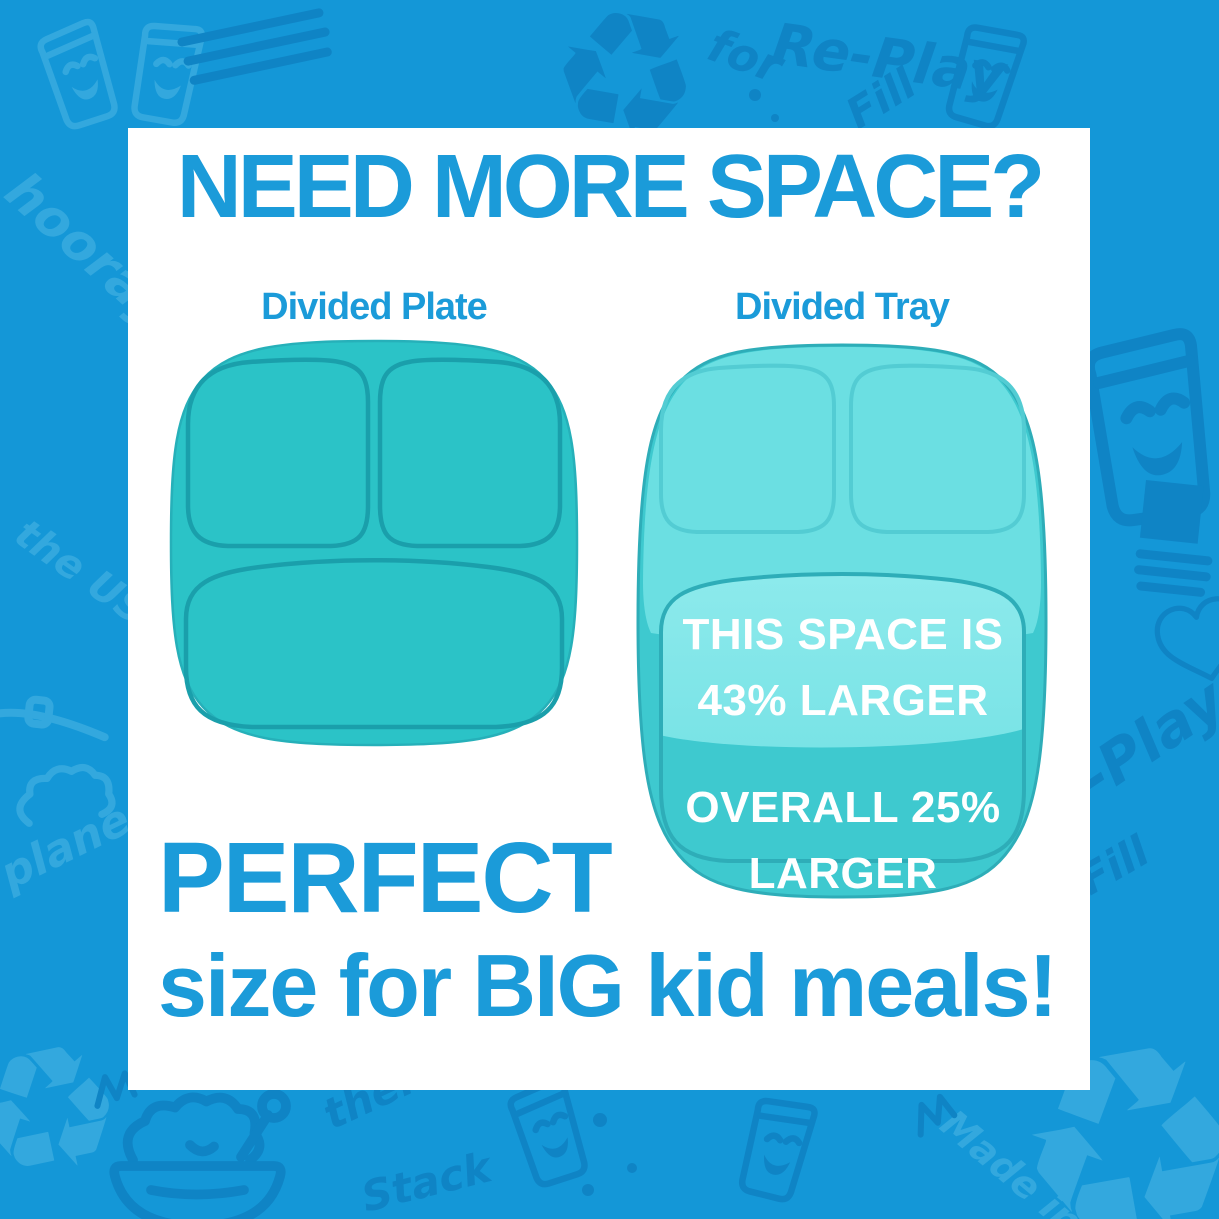  Describe the element at coordinates (610, 187) in the screenshot. I see `headline: NEED MORE SPACE?` at that location.